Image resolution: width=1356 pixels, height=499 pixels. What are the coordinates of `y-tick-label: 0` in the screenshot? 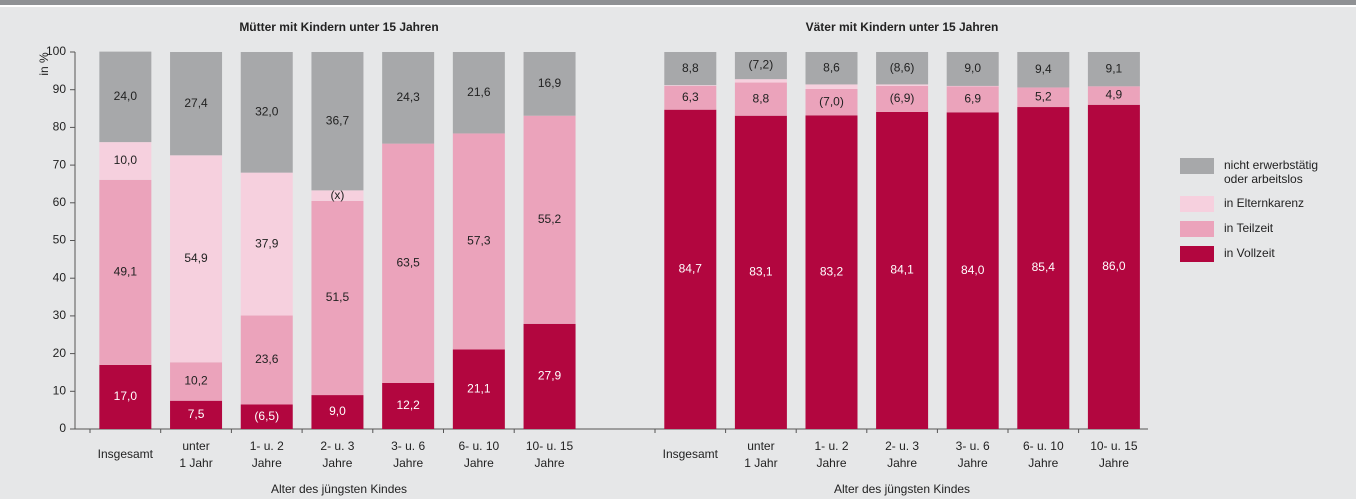 It's located at (62, 428).